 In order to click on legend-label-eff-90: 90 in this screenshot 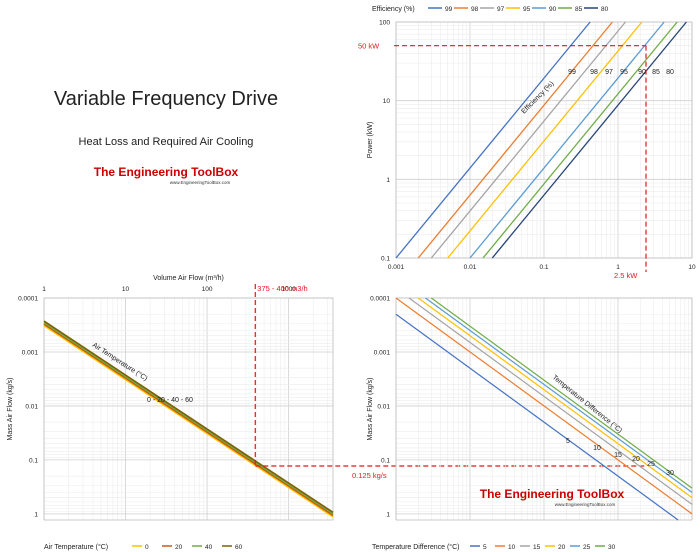, I will do `click(553, 9)`.